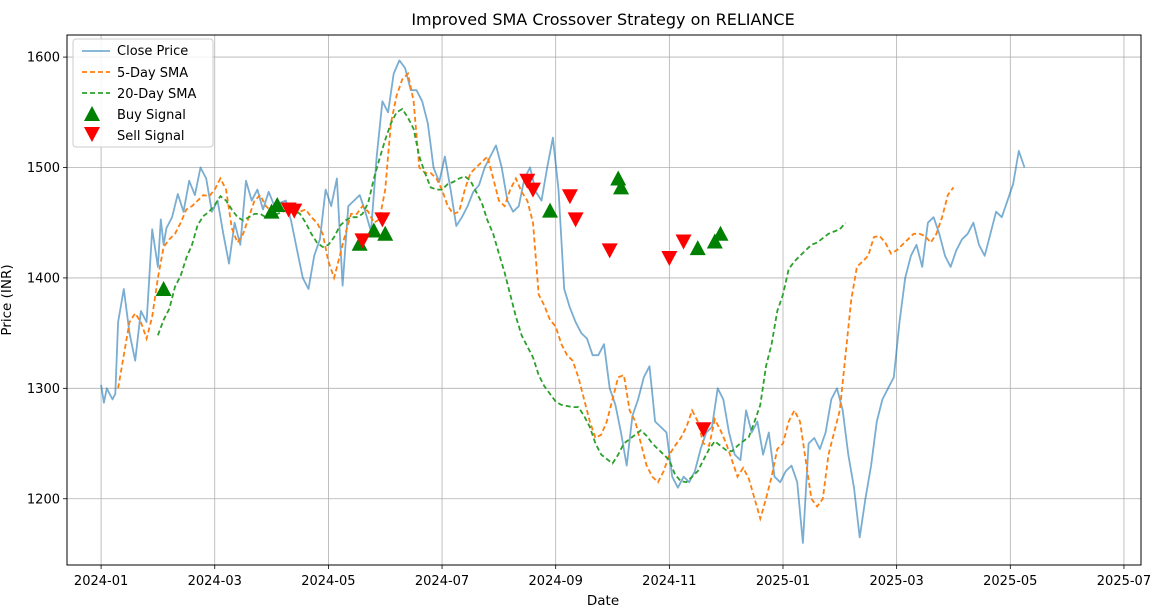  I want to click on x-tick-label: 2024-05, so click(328, 581).